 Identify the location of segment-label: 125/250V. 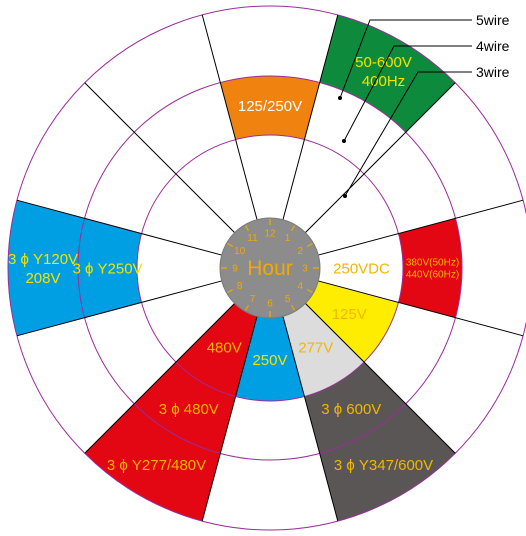
(270, 106).